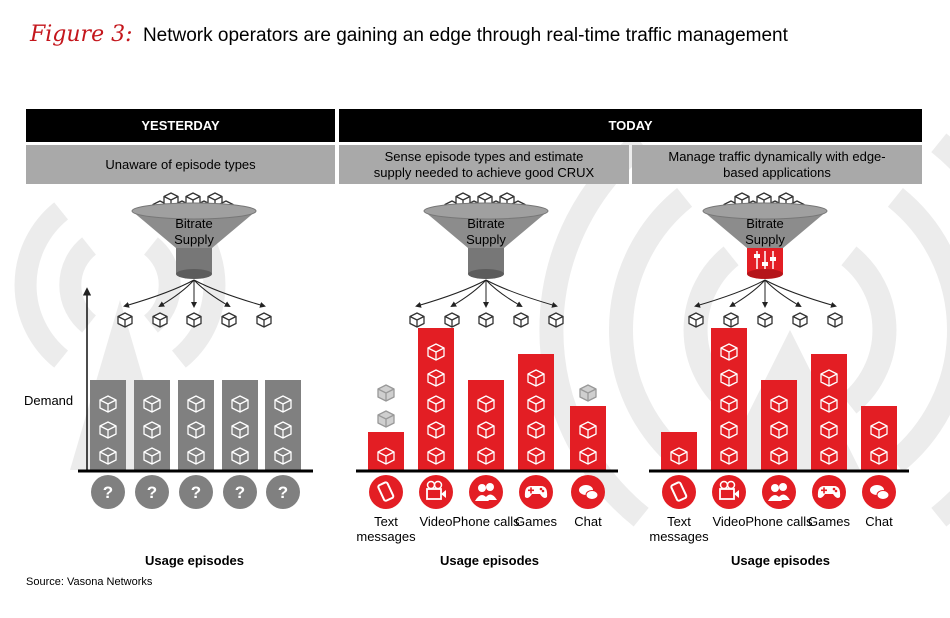 This screenshot has height=618, width=950. Describe the element at coordinates (49, 400) in the screenshot. I see `demand-axis-label: Demand` at that location.